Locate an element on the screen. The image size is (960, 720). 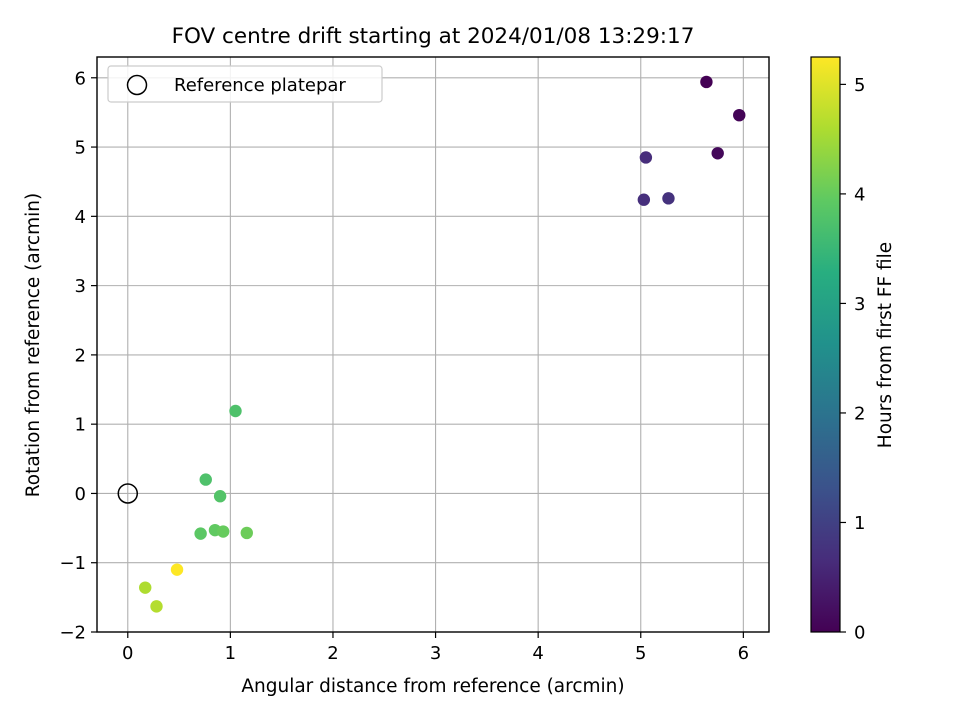
colorbar-tick-label: 4 is located at coordinates (859, 194).